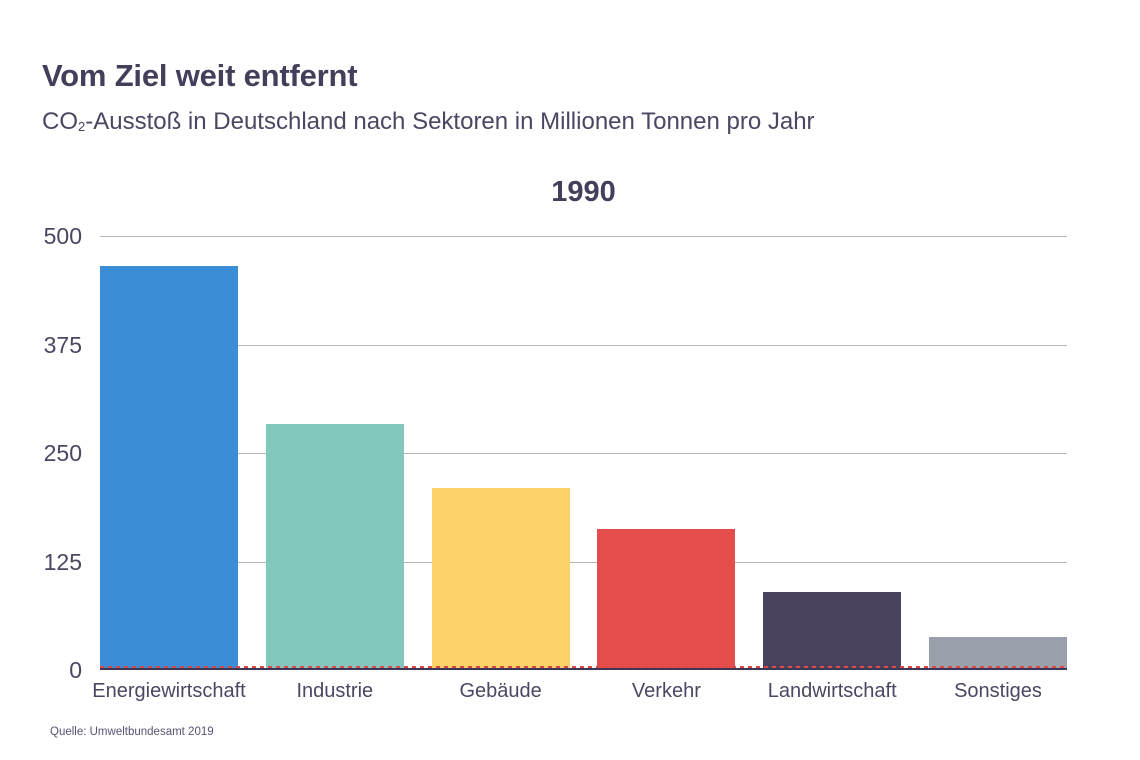 The width and height of the screenshot is (1140, 760). Describe the element at coordinates (60, 121) in the screenshot. I see `subtitle-co: CO` at that location.